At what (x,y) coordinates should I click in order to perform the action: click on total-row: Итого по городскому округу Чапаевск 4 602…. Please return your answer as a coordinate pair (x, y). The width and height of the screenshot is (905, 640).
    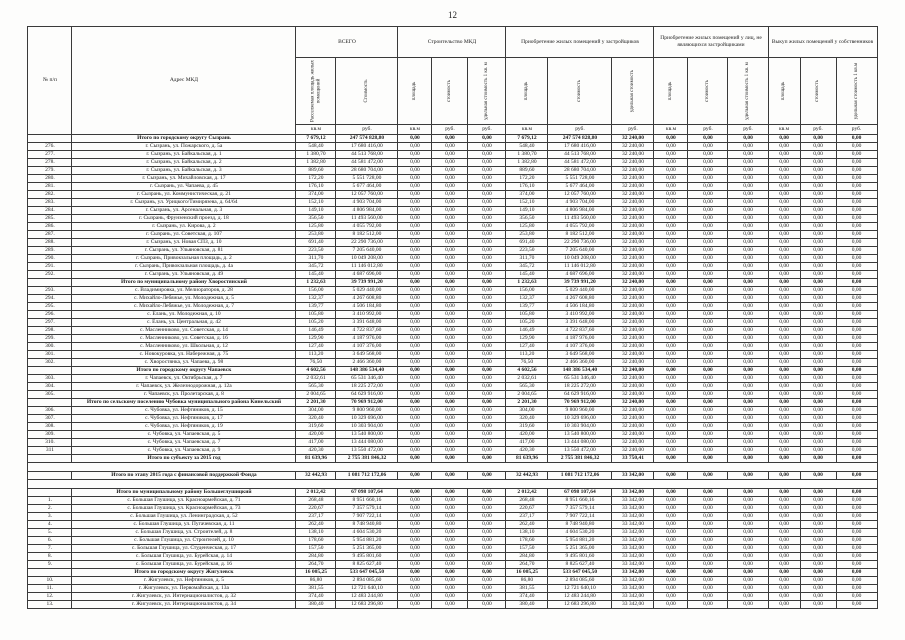
    Looking at the image, I should click on (452, 370).